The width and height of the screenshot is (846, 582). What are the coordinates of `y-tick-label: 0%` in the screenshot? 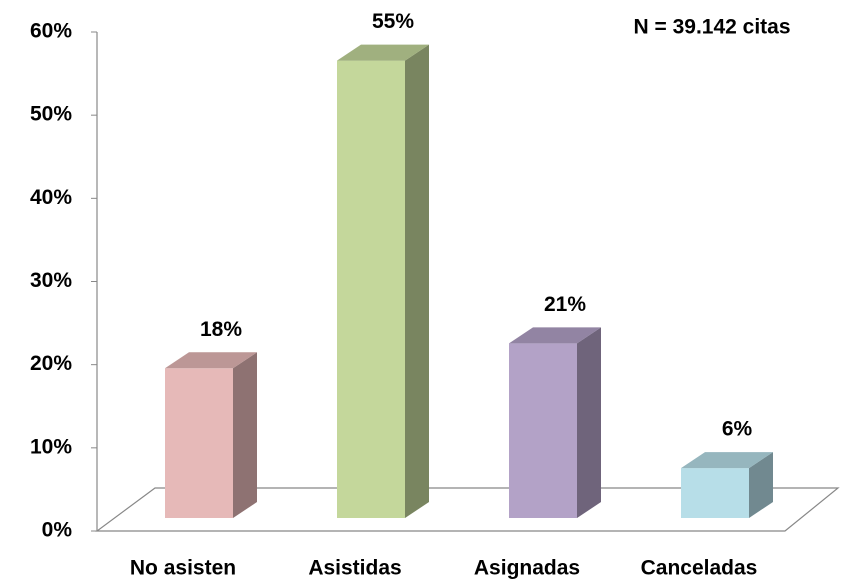 It's located at (57, 530).